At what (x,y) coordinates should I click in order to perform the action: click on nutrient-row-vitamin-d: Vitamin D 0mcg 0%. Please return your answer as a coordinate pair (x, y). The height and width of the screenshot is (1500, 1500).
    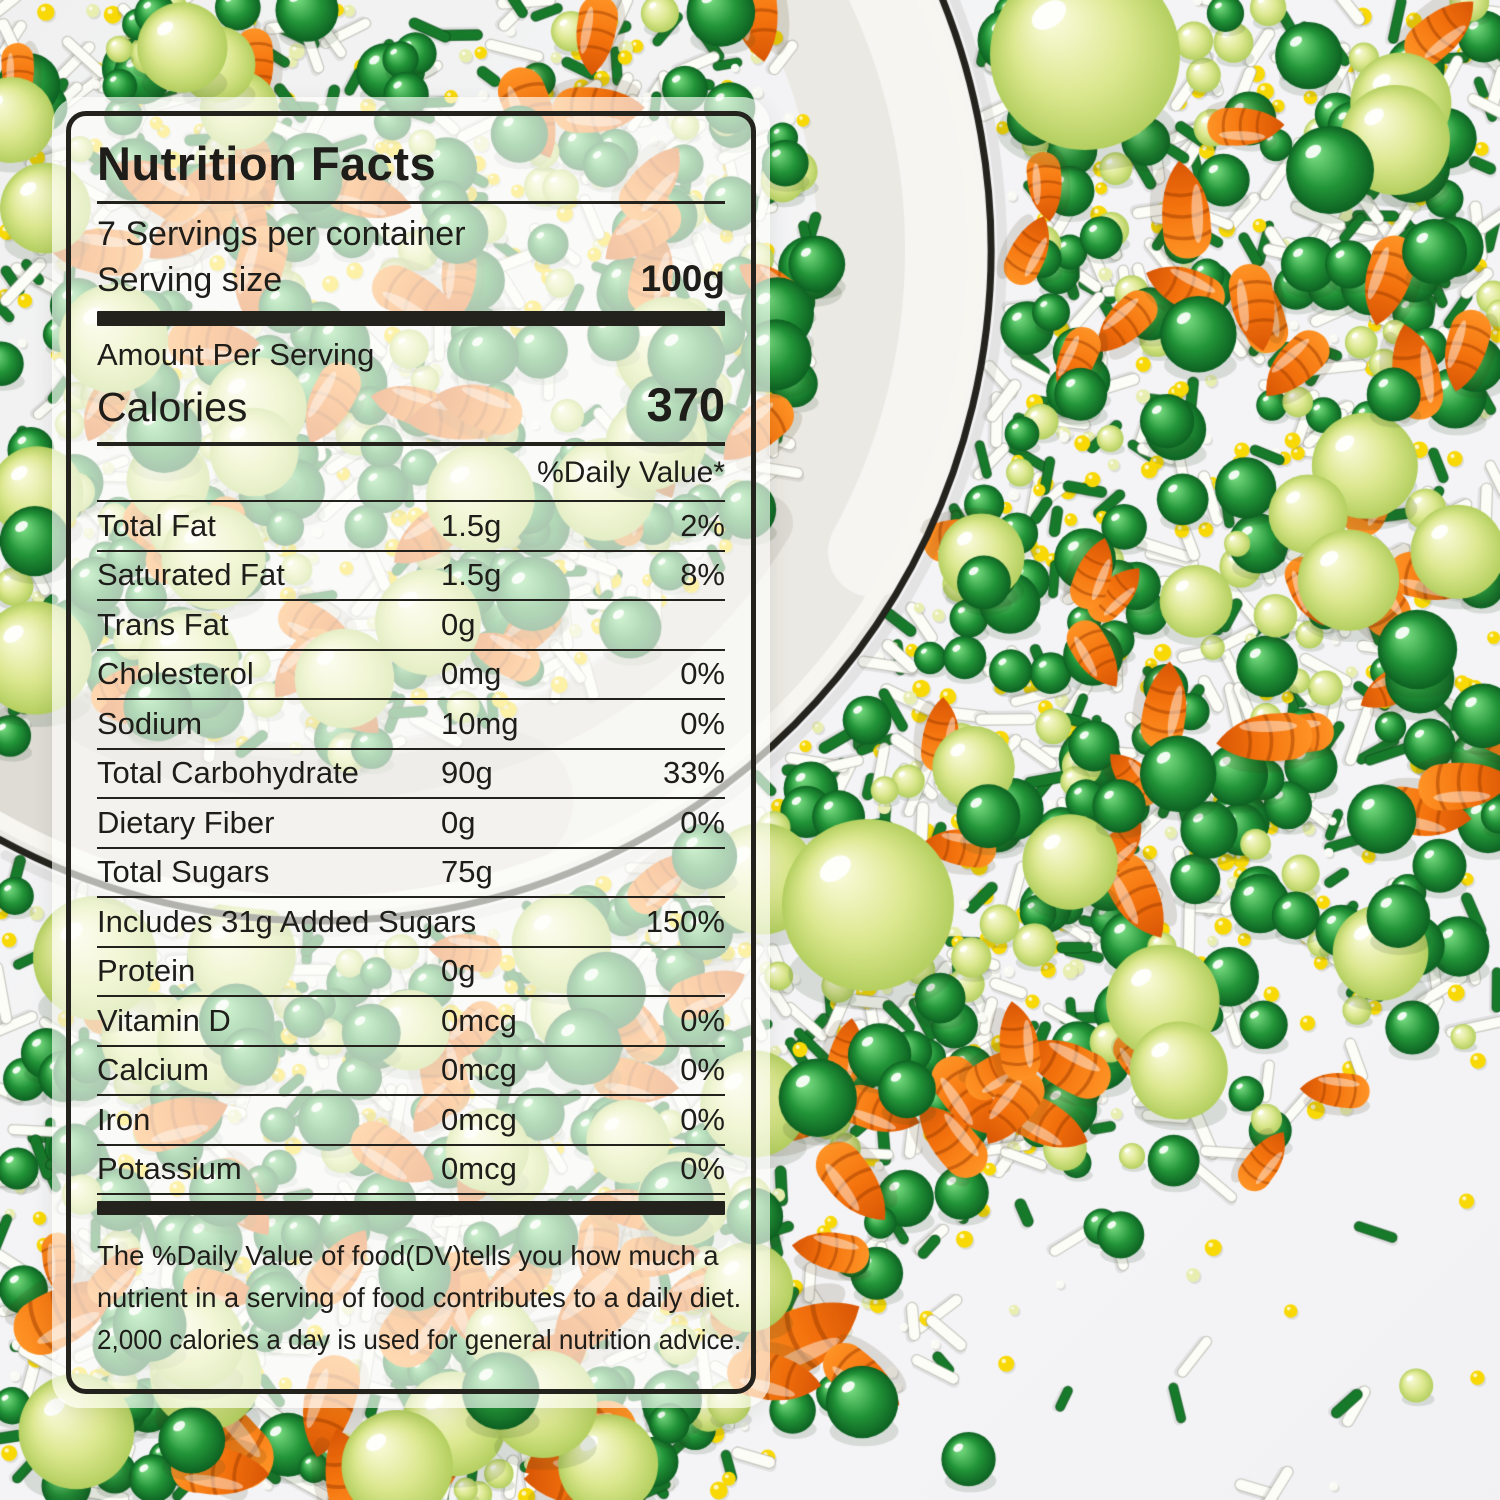
    Looking at the image, I should click on (411, 1022).